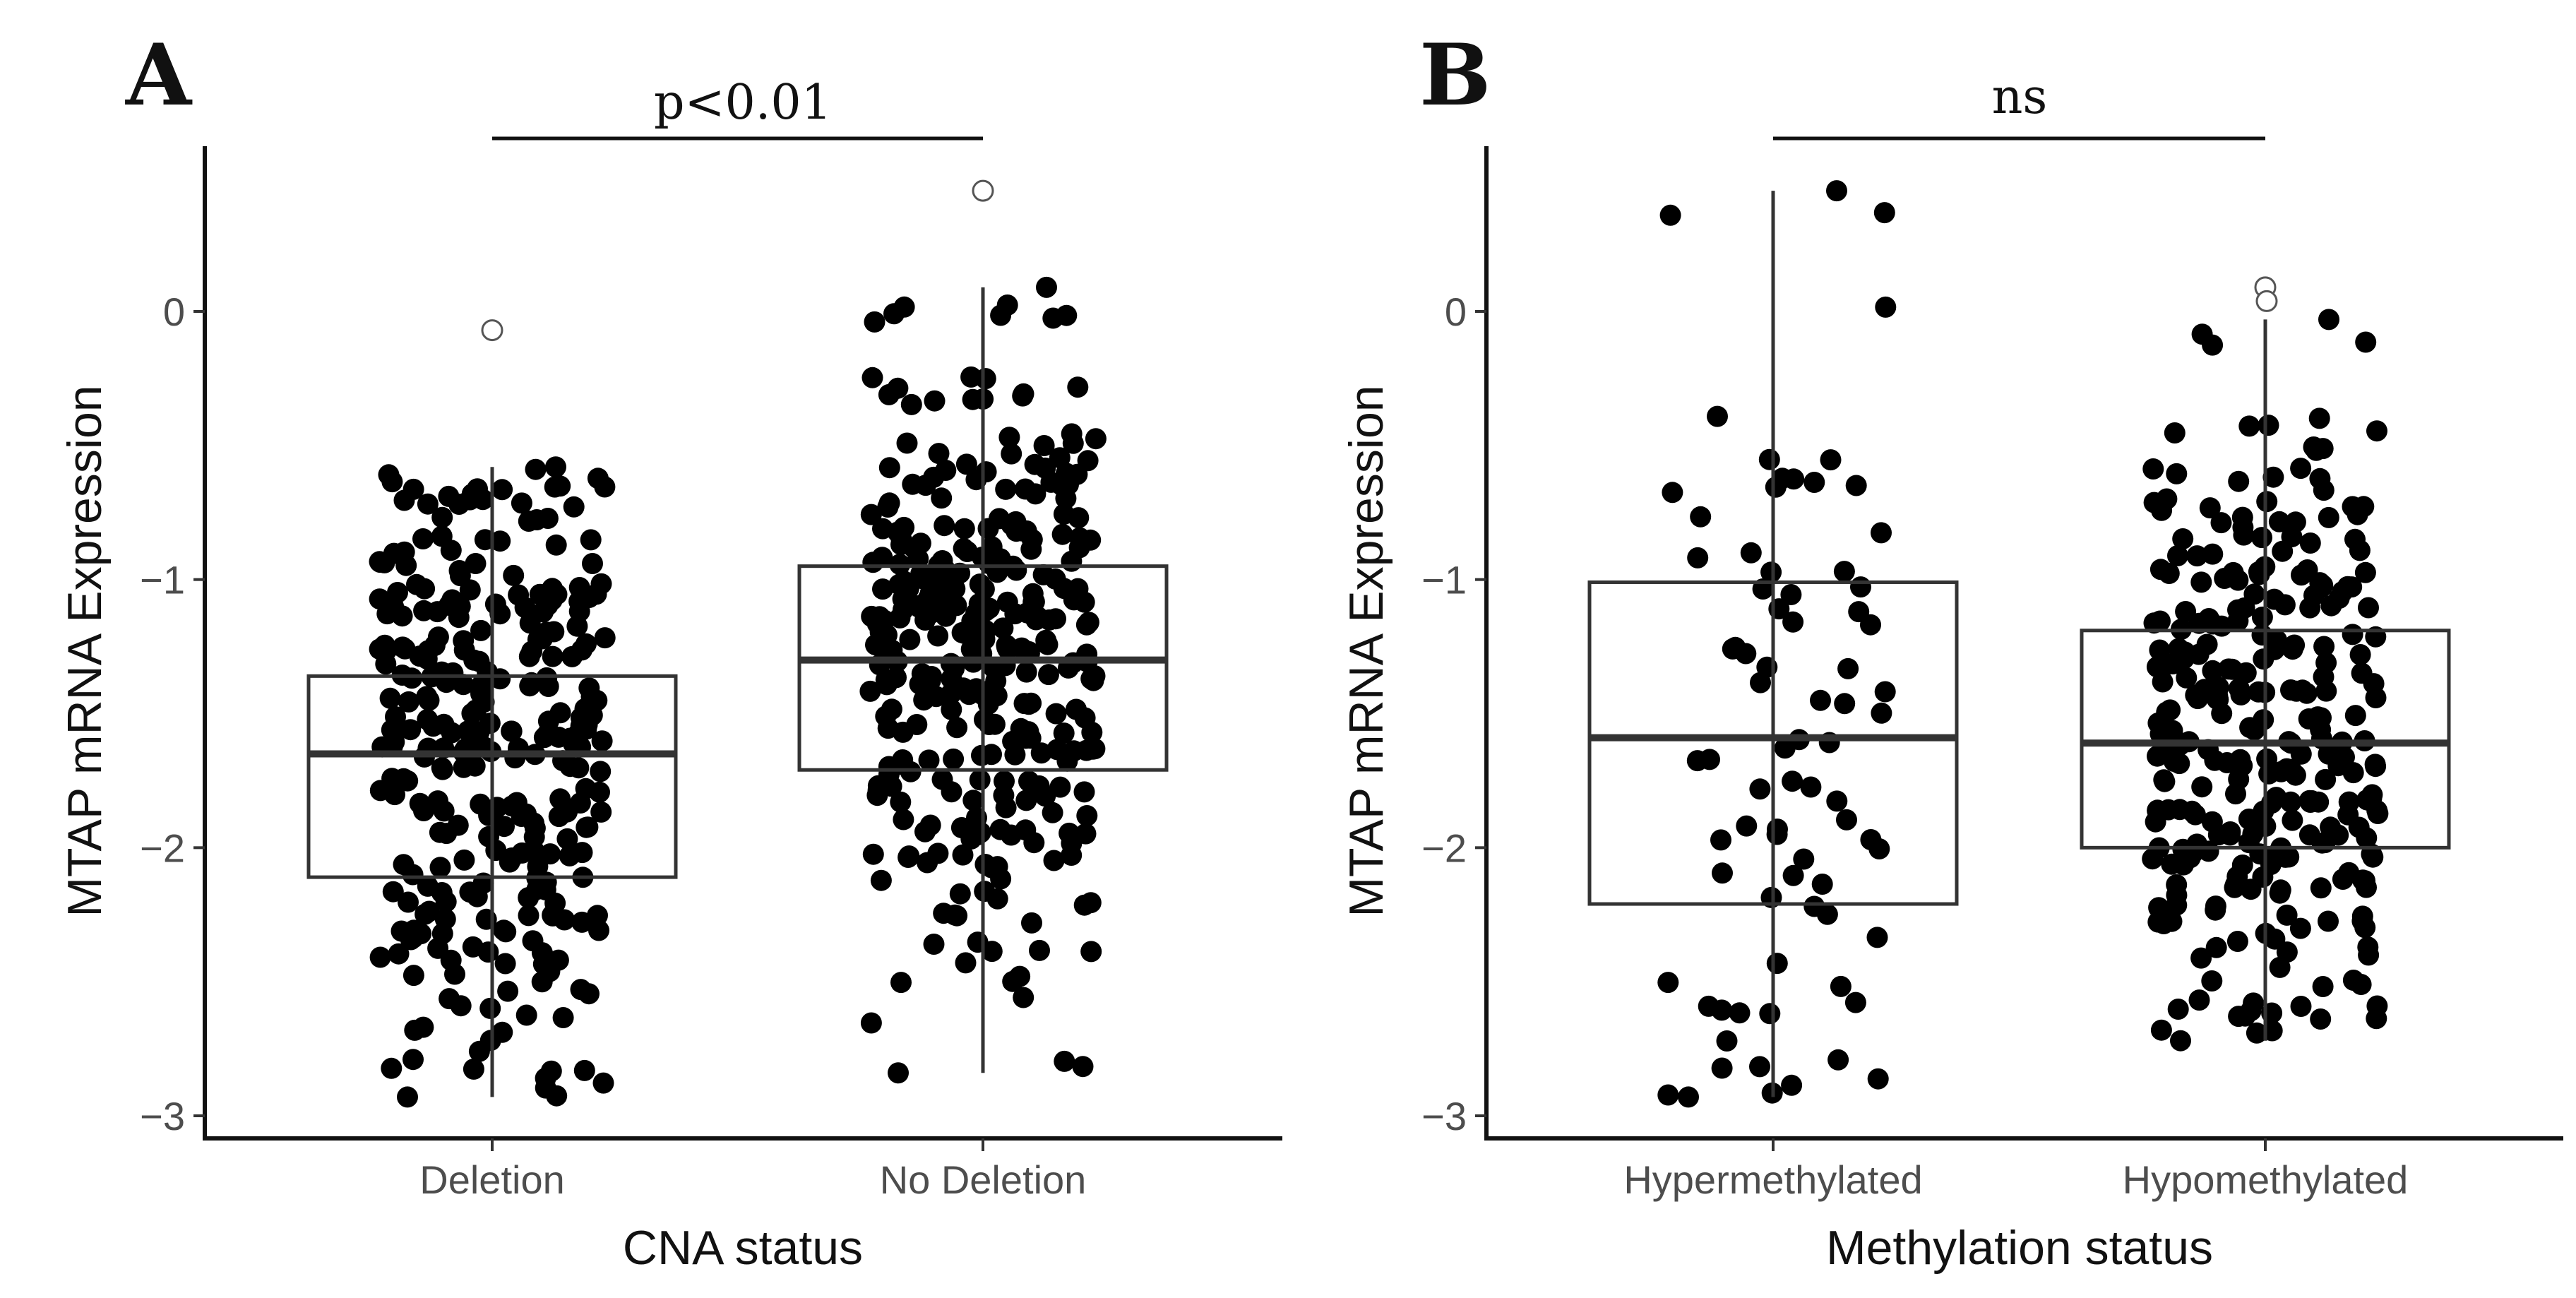  Describe the element at coordinates (983, 668) in the screenshot. I see `iqr-box` at that location.